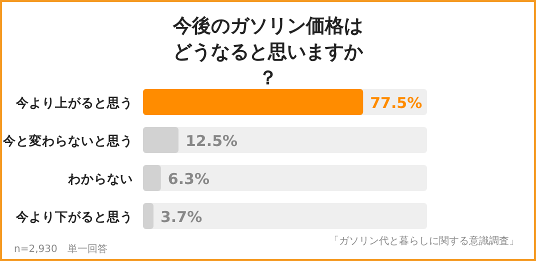  What do you see at coordinates (212, 141) in the screenshot?
I see `data-label: 12.5%` at bounding box center [212, 141].